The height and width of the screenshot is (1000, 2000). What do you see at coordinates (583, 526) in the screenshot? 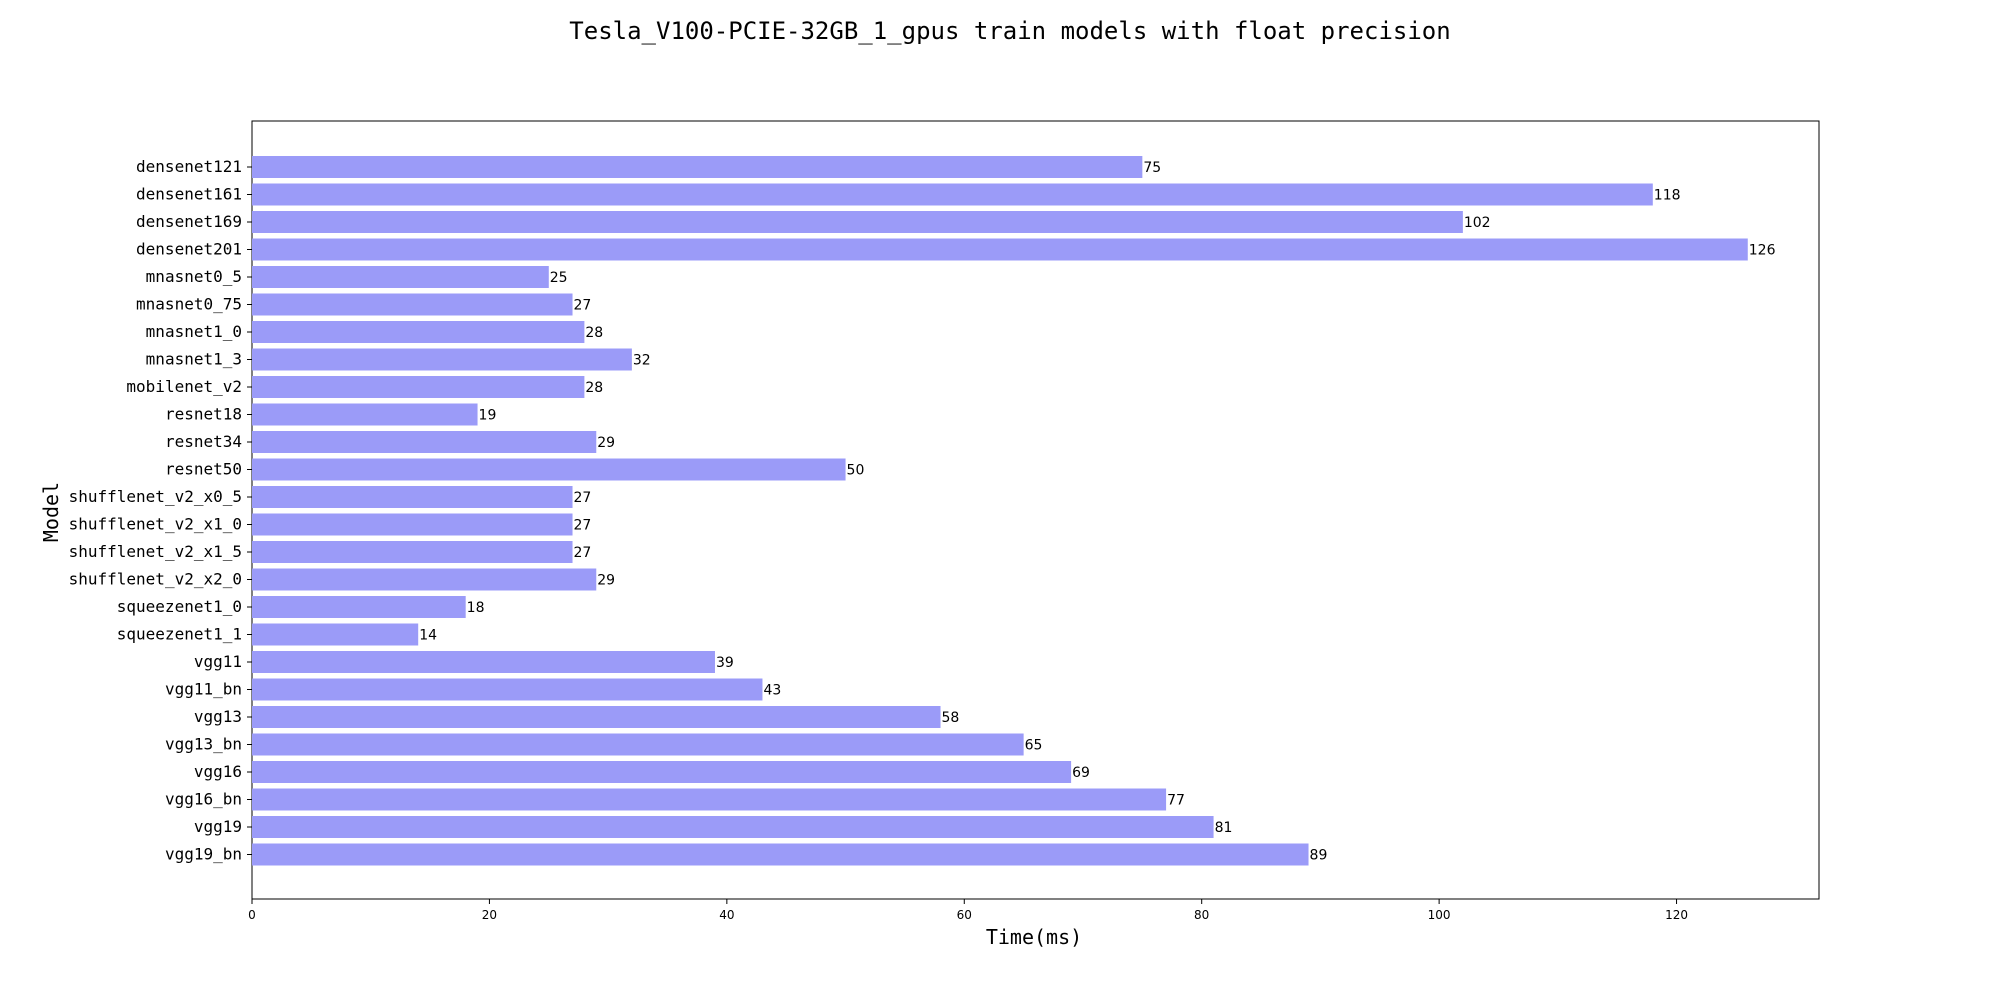
I see `value-label-shufflenet_v2_x1_0: 27` at bounding box center [583, 526].